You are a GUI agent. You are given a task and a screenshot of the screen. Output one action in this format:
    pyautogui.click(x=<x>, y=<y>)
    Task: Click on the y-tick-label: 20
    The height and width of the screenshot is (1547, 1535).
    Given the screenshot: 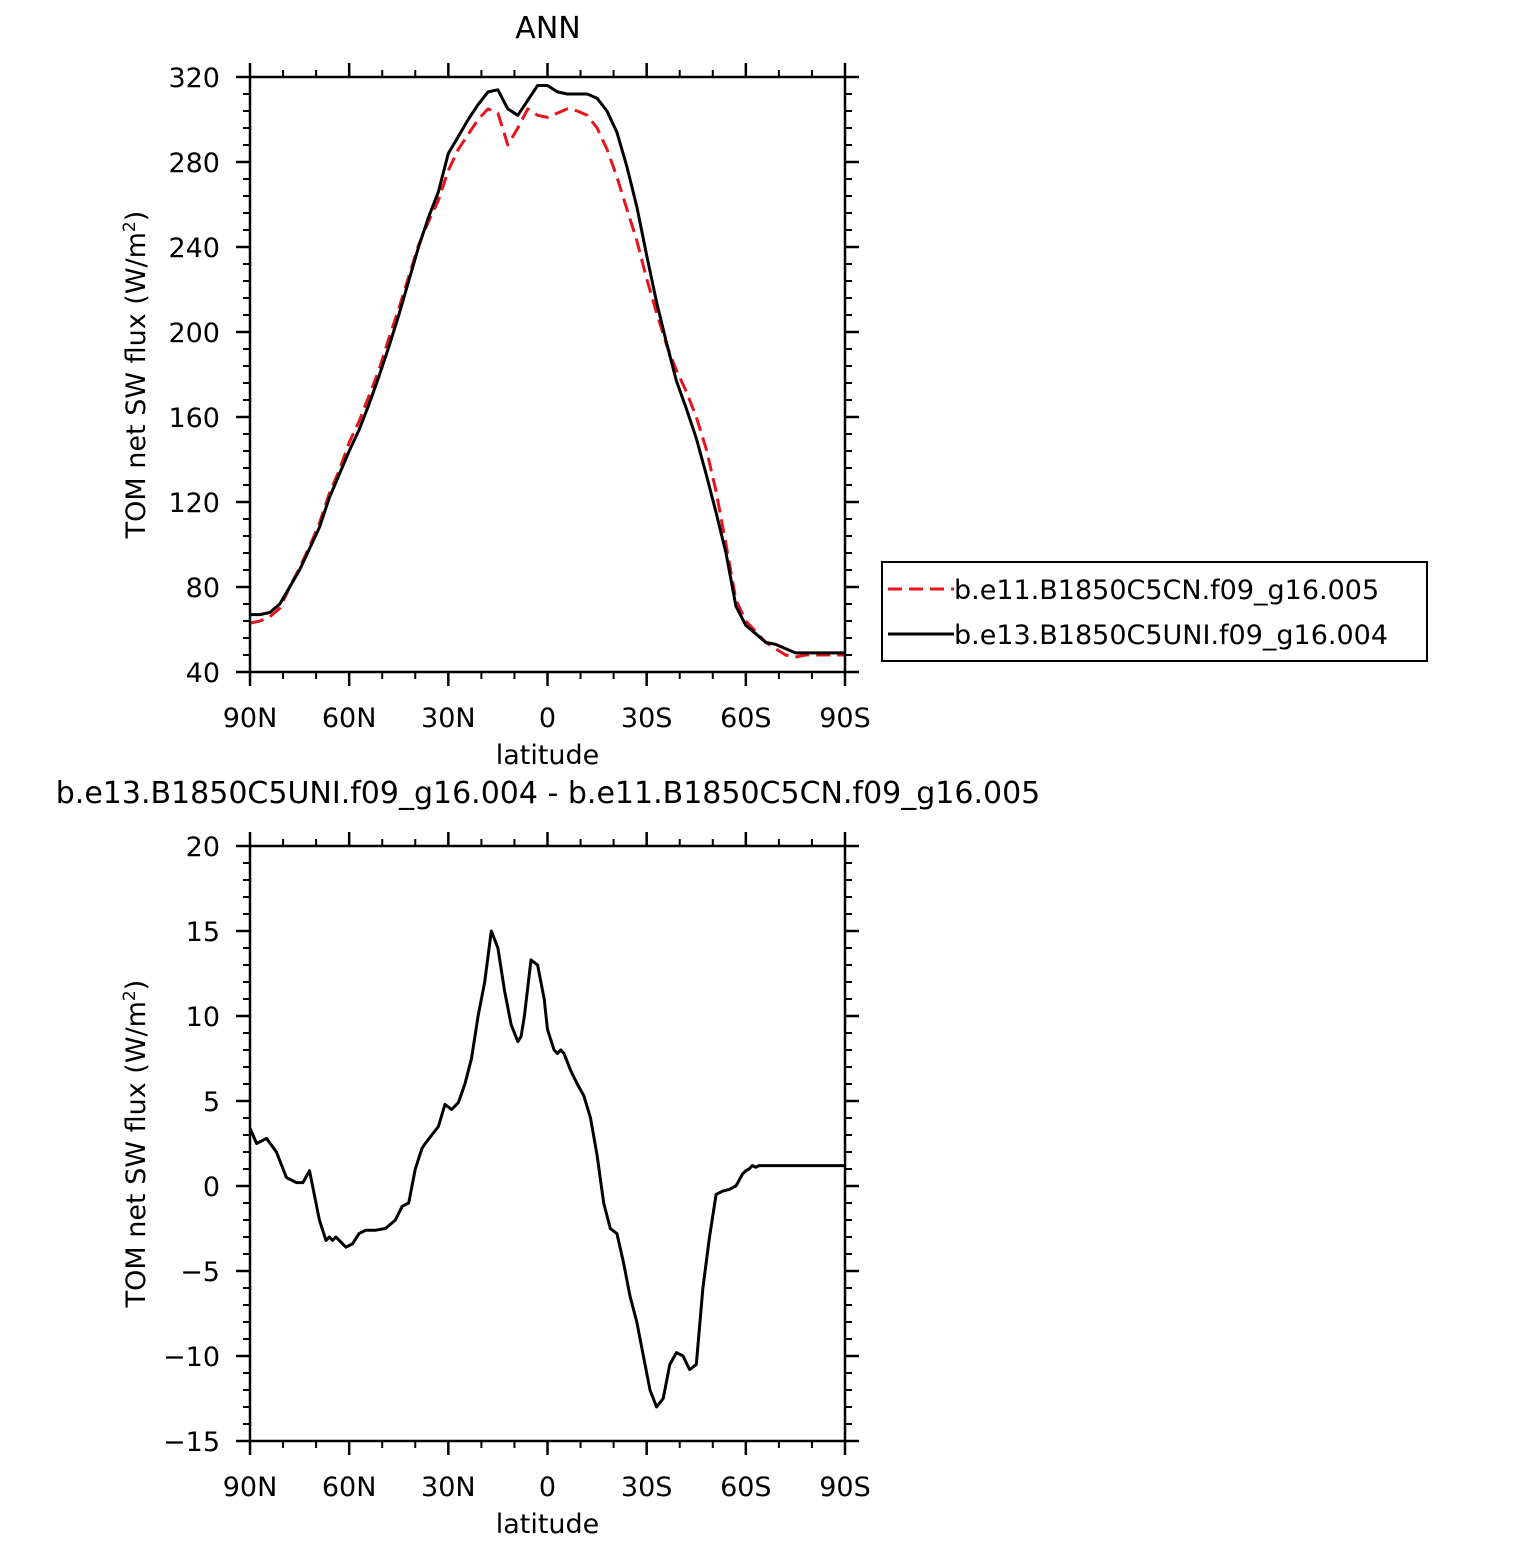 What is the action you would take?
    pyautogui.click(x=203, y=847)
    